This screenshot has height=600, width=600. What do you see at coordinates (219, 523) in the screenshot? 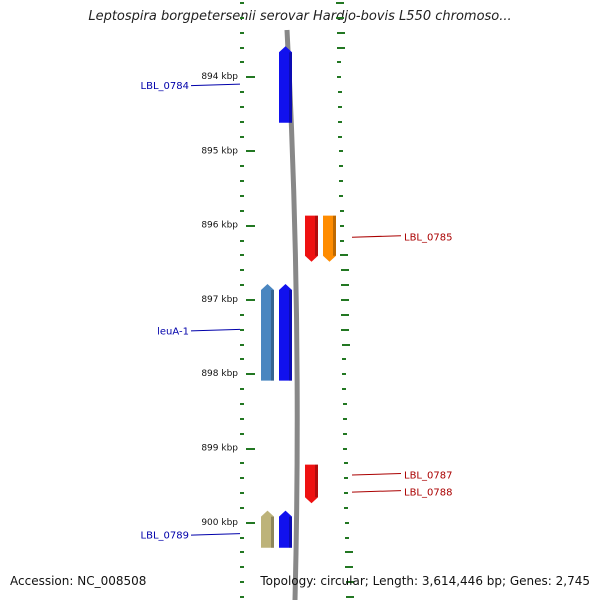
I see `scale-label: 900 kbp` at bounding box center [219, 523].